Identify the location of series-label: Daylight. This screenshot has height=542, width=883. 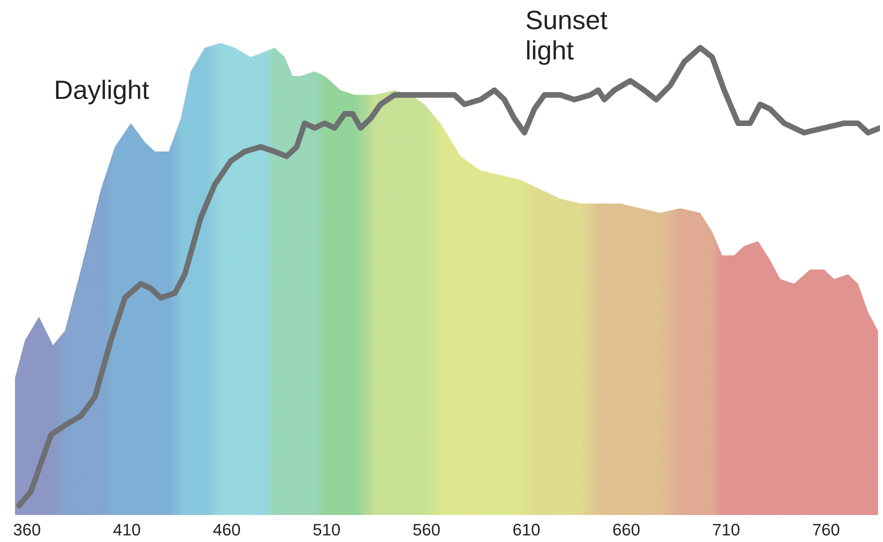
(103, 92).